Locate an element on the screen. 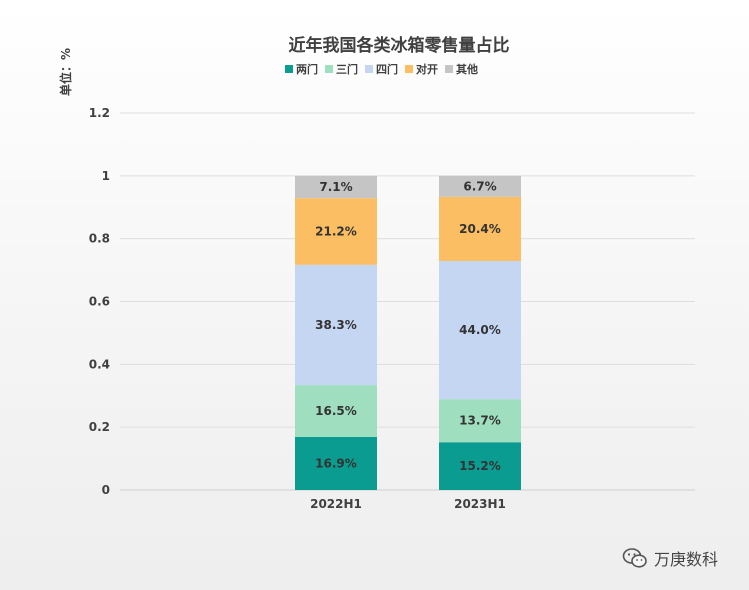 This screenshot has height=590, width=749. legend-label: 其他 is located at coordinates (467, 69).